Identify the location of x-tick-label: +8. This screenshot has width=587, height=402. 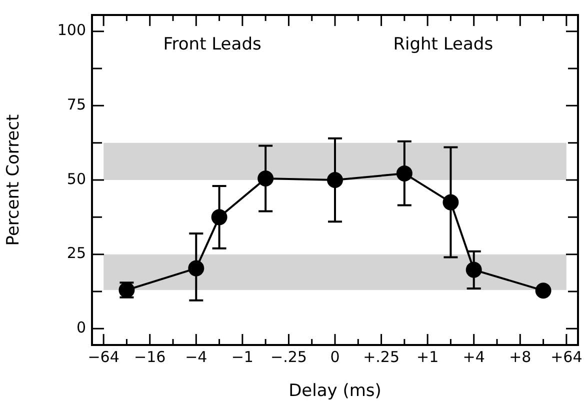
(520, 357).